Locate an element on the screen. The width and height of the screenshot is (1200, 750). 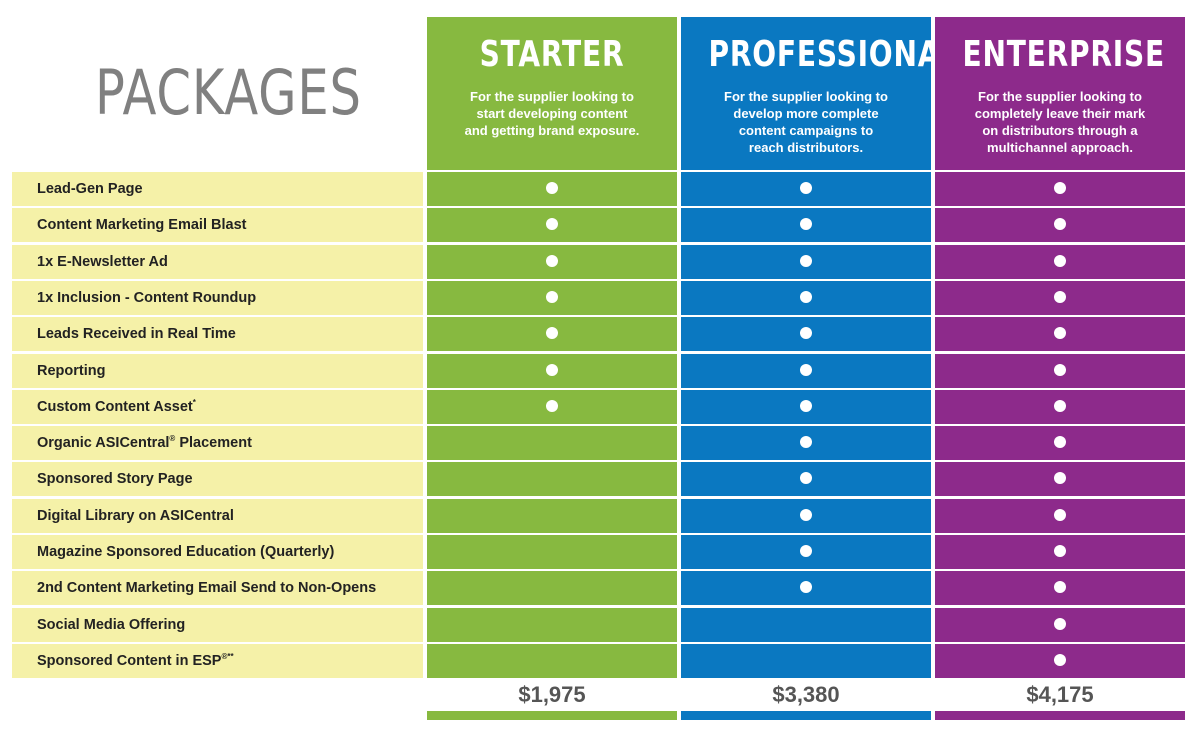
feature-label: Sponsored Story Page is located at coordinates (217, 479).